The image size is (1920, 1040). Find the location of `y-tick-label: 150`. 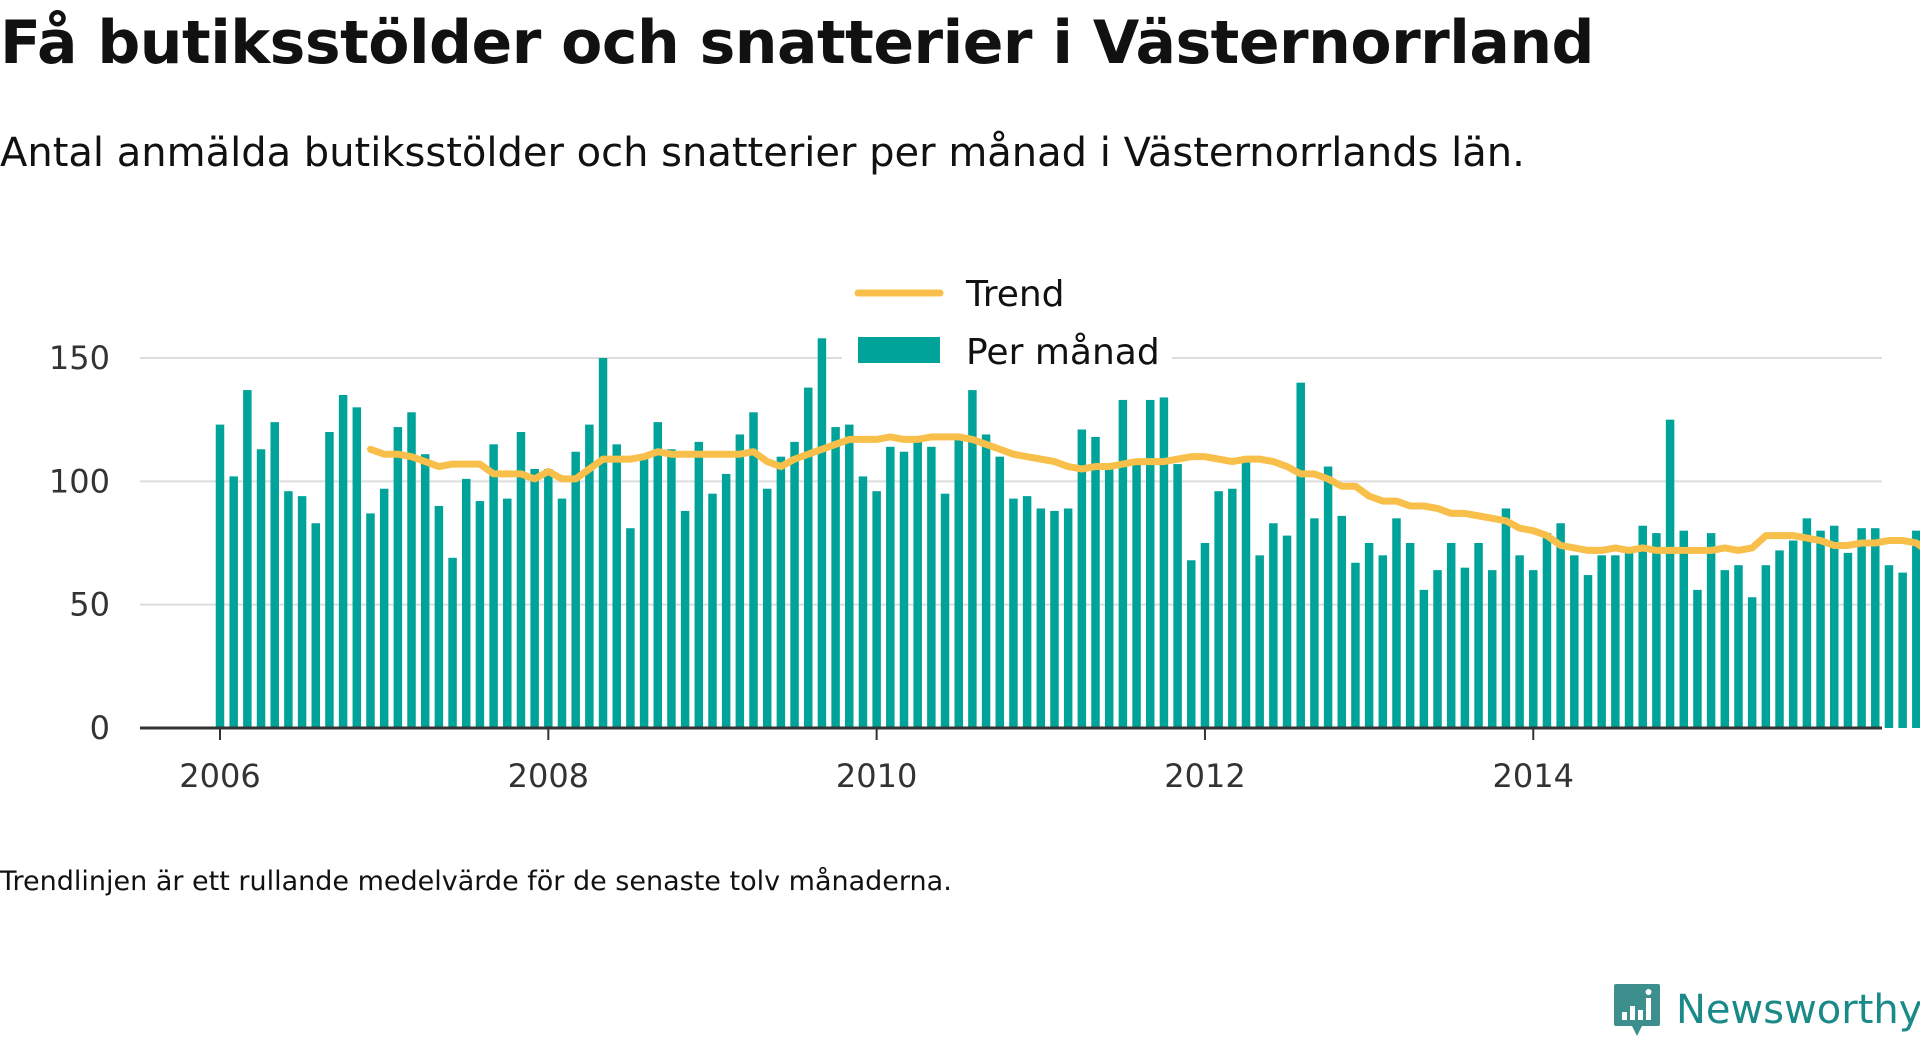

y-tick-label: 150 is located at coordinates (79, 358).